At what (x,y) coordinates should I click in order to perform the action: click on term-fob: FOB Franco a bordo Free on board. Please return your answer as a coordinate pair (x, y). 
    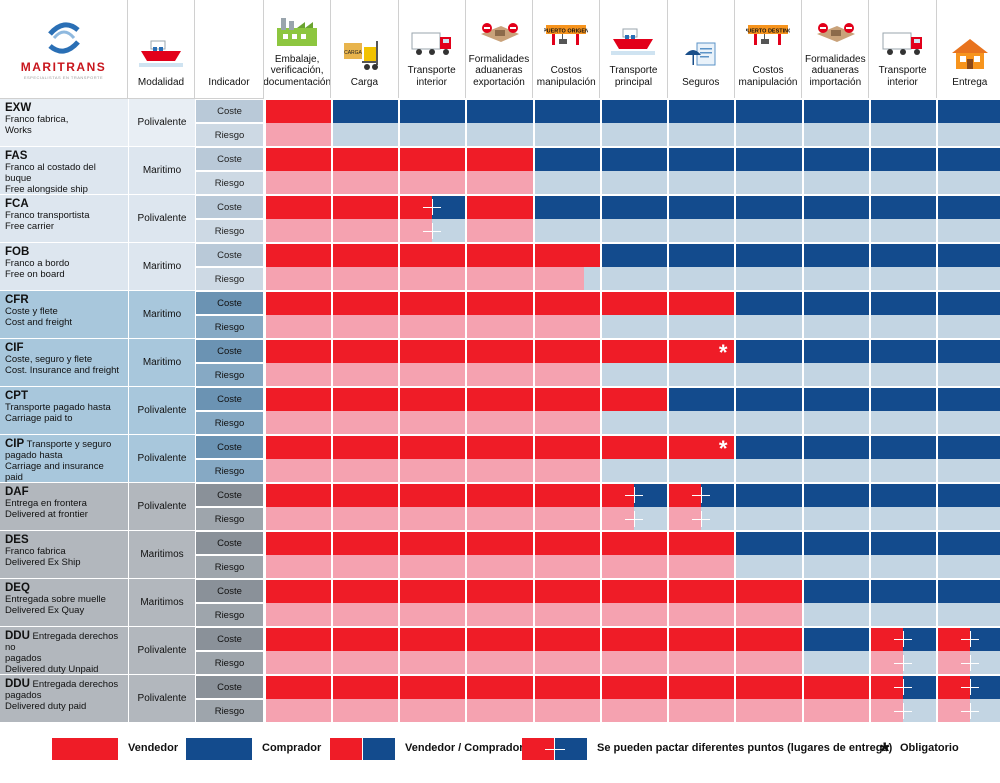
    Looking at the image, I should click on (64, 267).